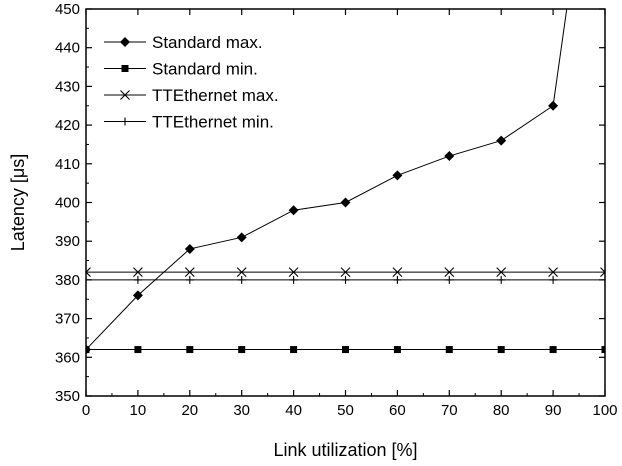  Describe the element at coordinates (205, 69) in the screenshot. I see `legend-label: Standard min.` at that location.